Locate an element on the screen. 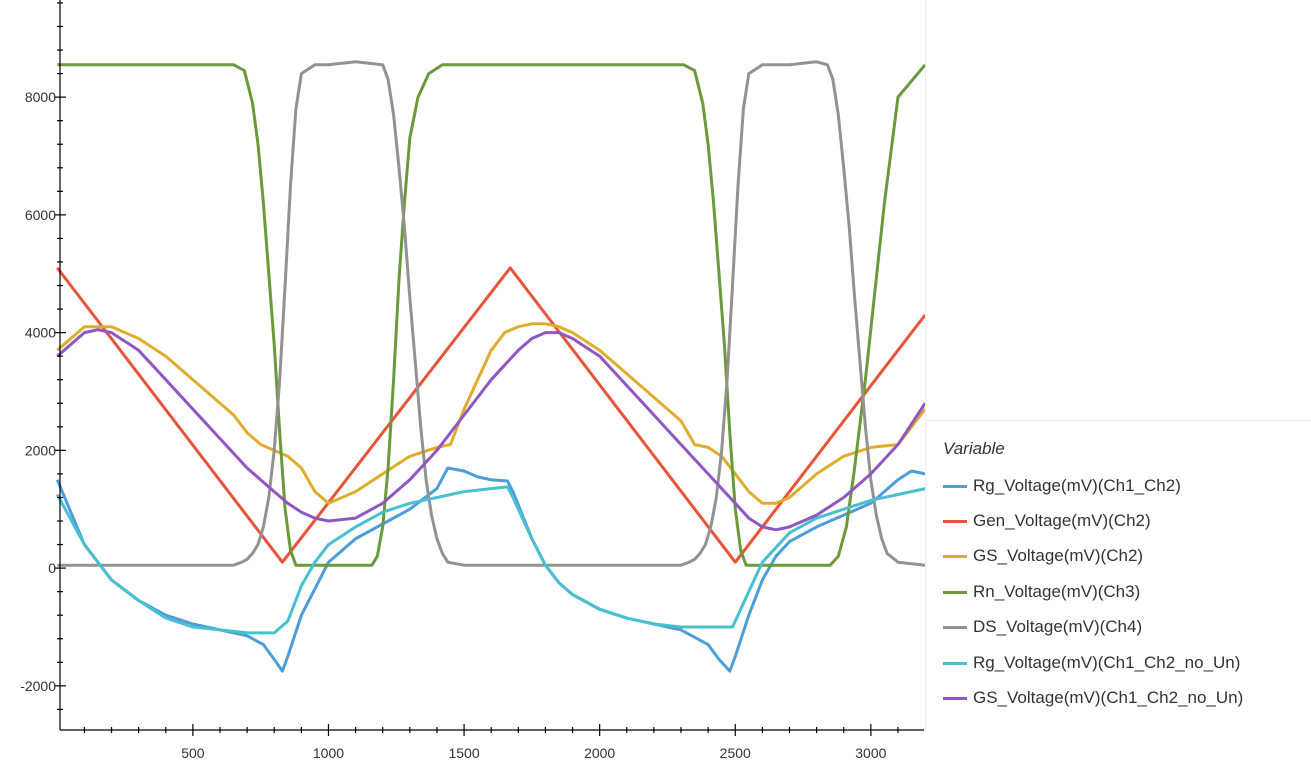 The height and width of the screenshot is (767, 1311). x-tick-label: 1500 is located at coordinates (463, 753).